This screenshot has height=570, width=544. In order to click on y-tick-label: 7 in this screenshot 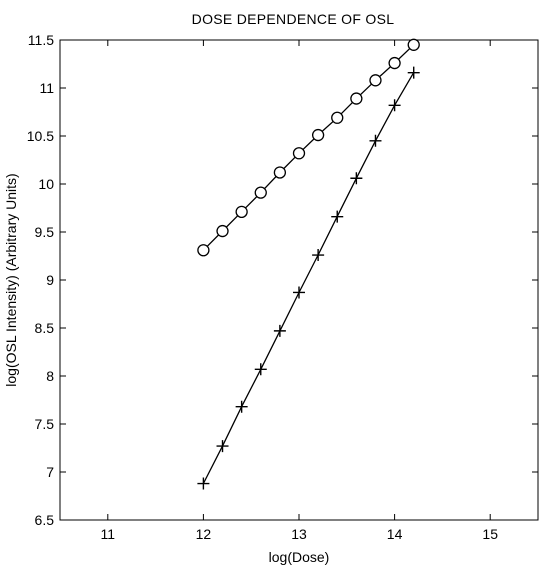, I will do `click(50, 472)`.